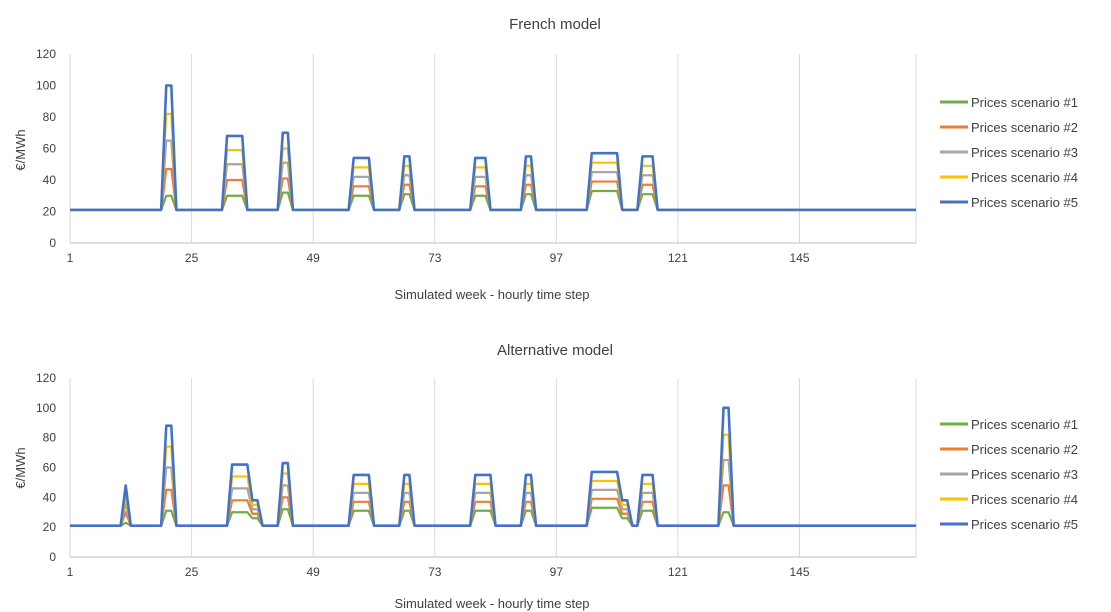 This screenshot has width=1111, height=612. I want to click on chart-title: French model, so click(555, 24).